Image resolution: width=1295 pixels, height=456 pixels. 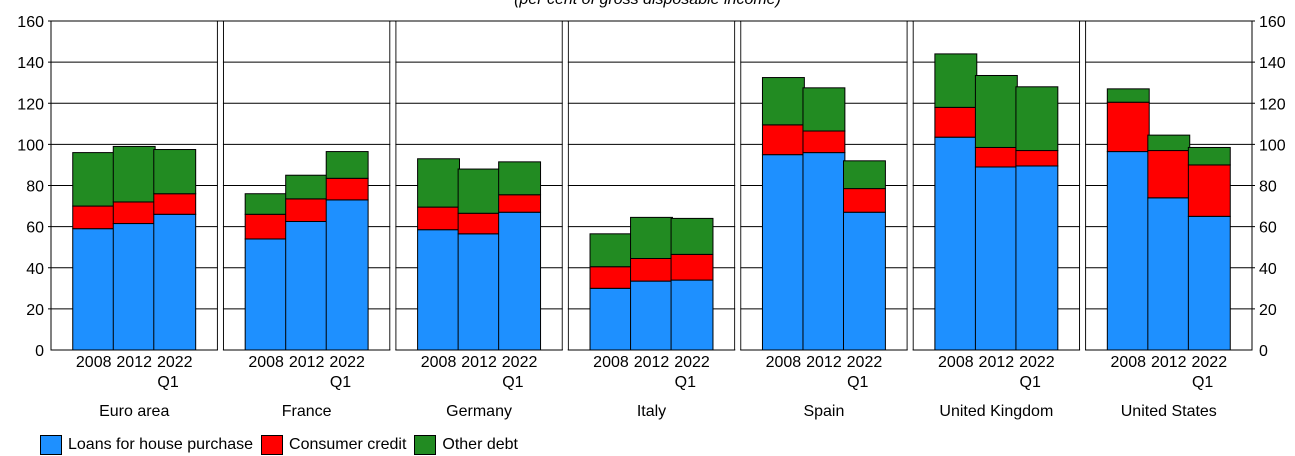 I want to click on bar-italy-2008-consumer-credit, so click(x=611, y=277).